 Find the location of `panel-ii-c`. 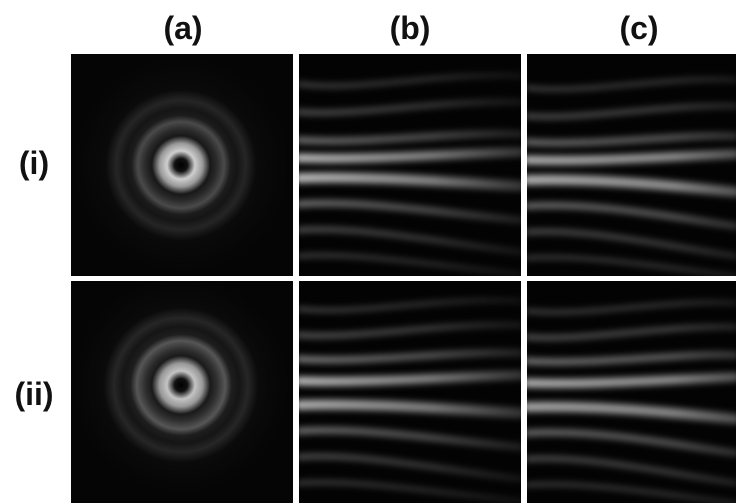

panel-ii-c is located at coordinates (631, 392).